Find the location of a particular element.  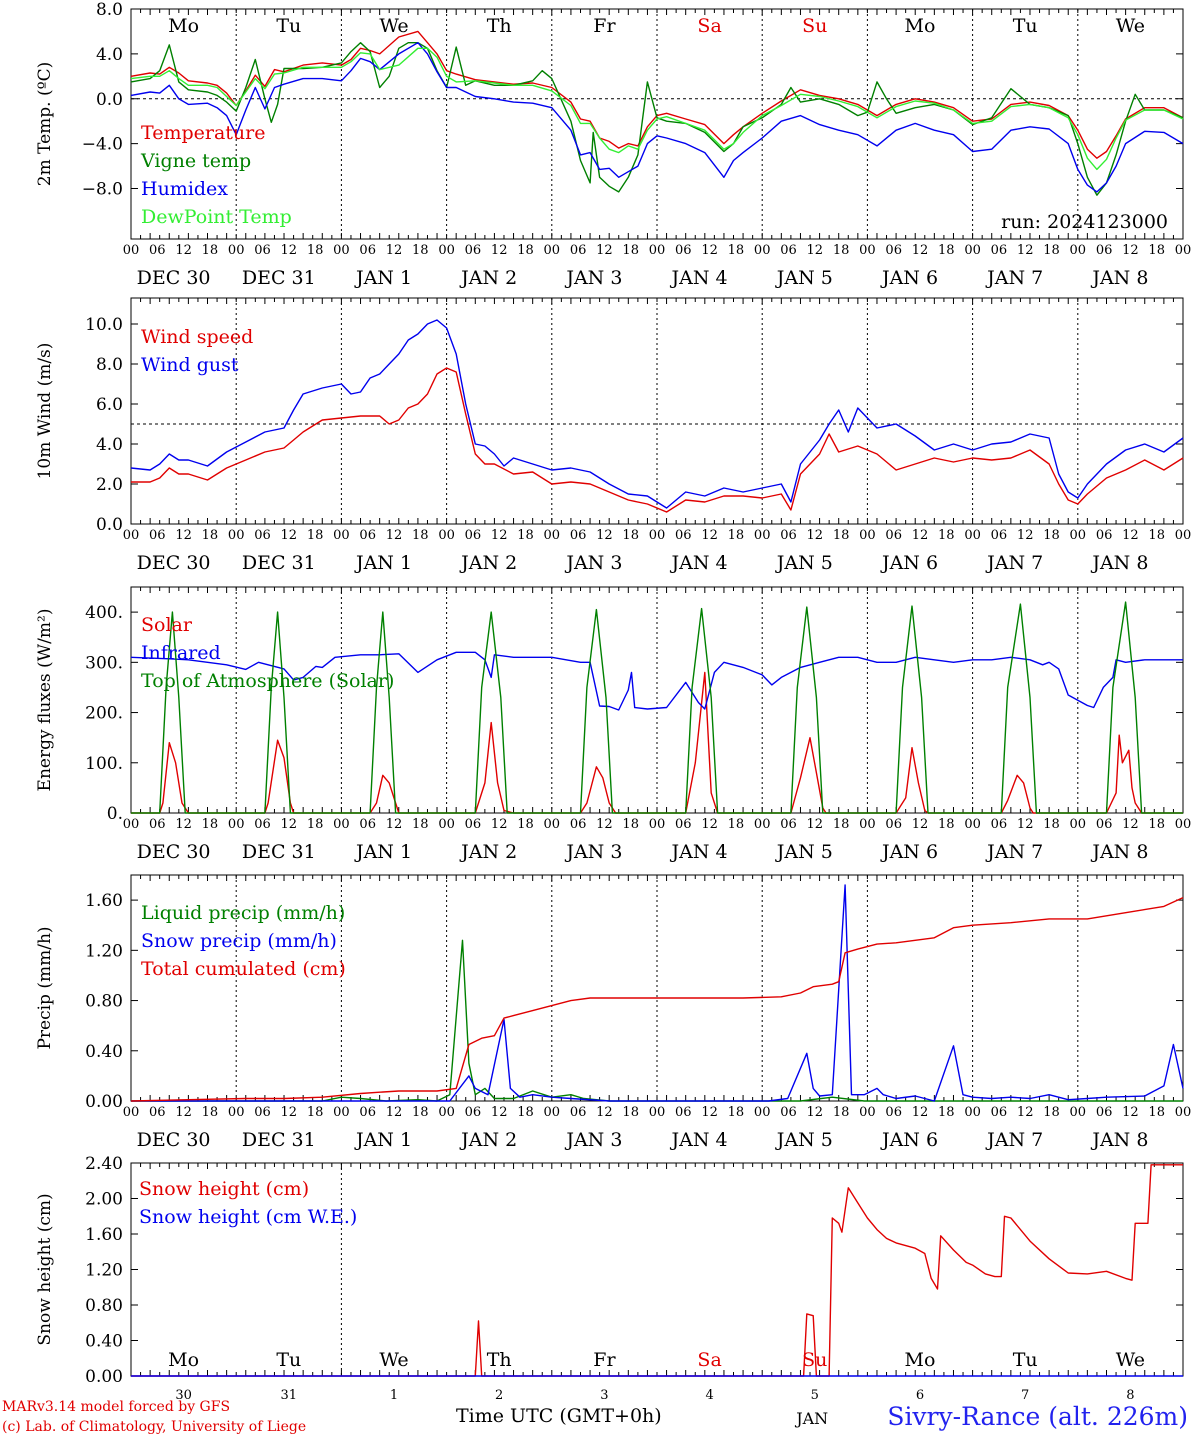

y-axis-label: Energy fluxes (W/m²) is located at coordinates (45, 700).